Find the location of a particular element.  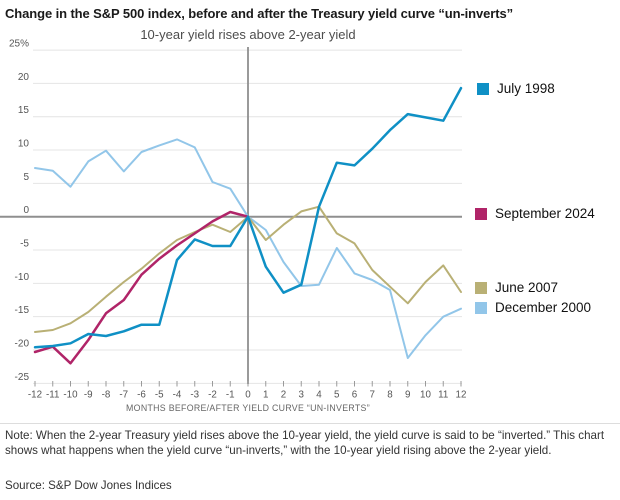

legend-item-july-1998: July 1998 is located at coordinates (516, 88).